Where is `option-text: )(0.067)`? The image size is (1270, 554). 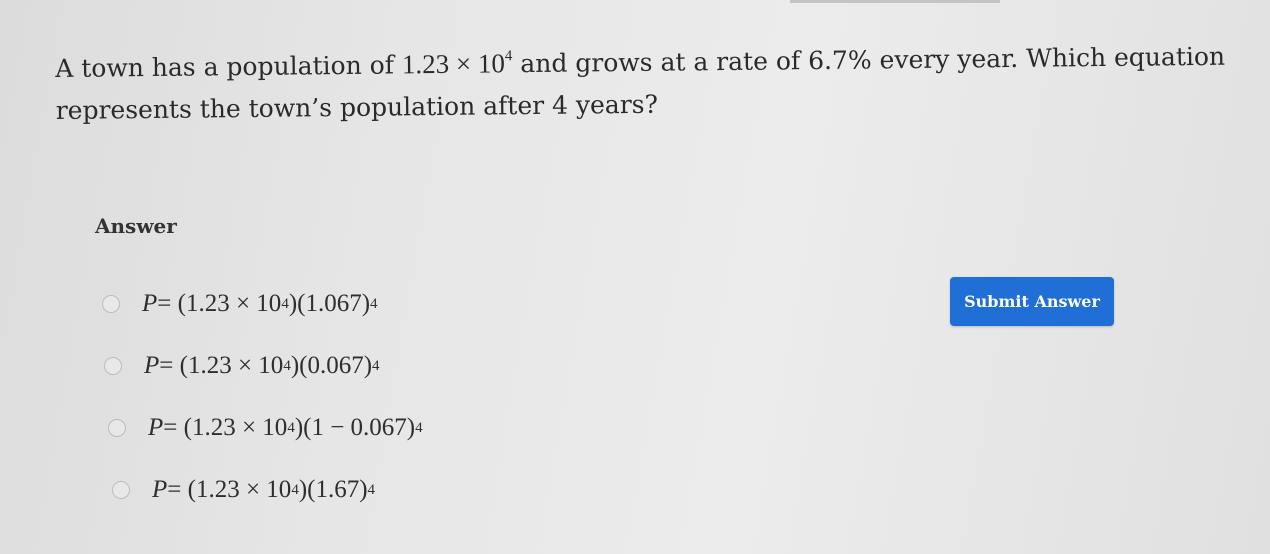 option-text: )(0.067) is located at coordinates (331, 365).